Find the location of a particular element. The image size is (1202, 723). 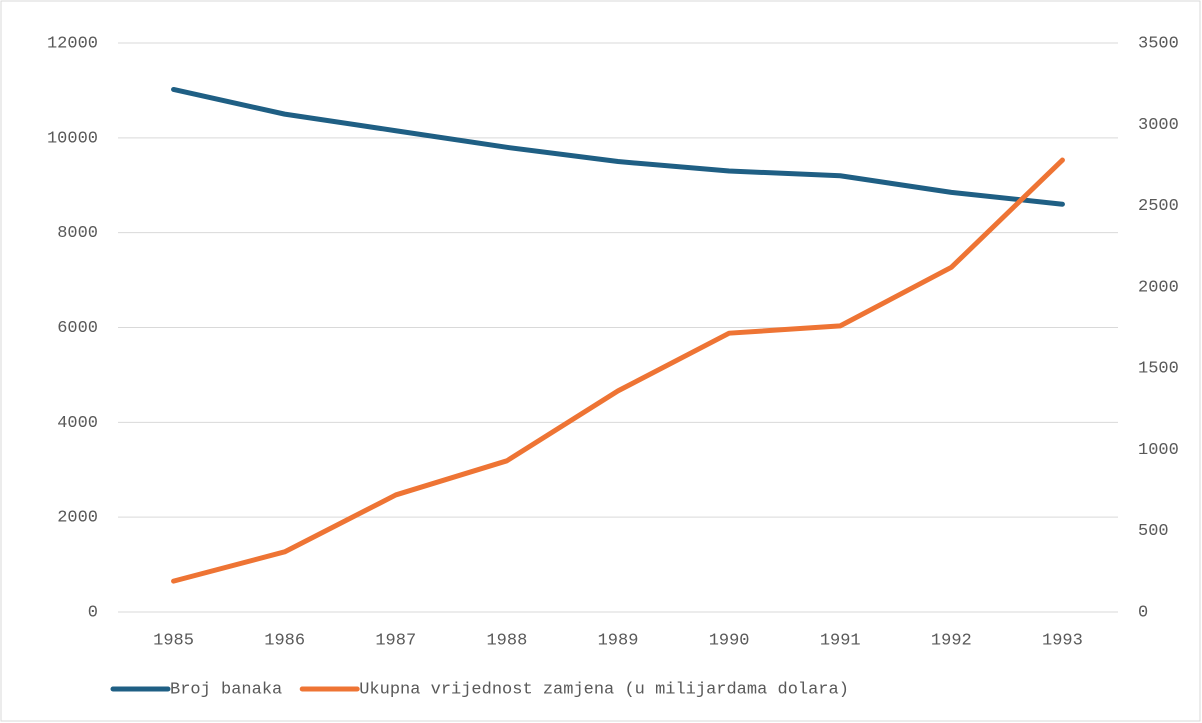

x-tick-label: 1987 is located at coordinates (395, 640).